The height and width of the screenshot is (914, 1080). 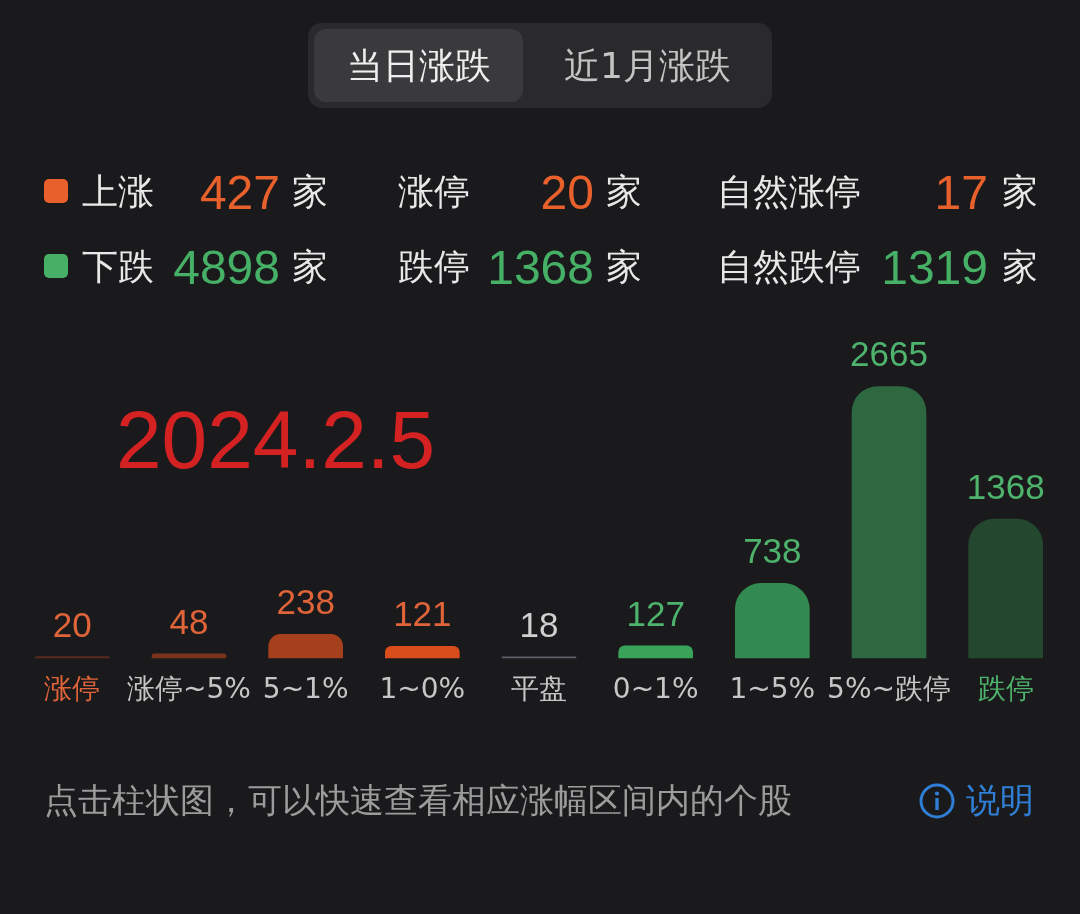 I want to click on text: 自然跌停 1319 家, so click(x=877, y=267).